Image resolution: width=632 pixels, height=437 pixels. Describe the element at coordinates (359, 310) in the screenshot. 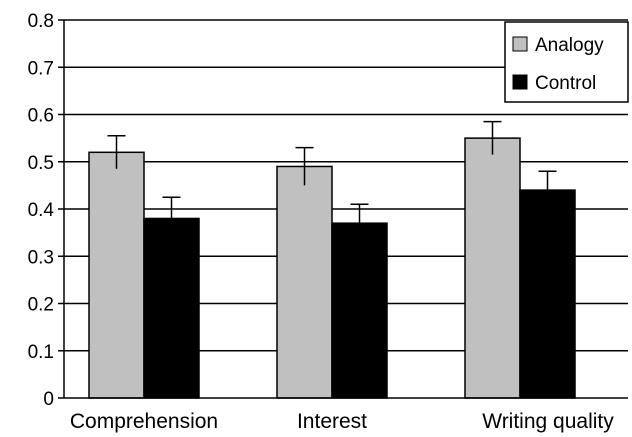

I see `bar-control-interest` at that location.